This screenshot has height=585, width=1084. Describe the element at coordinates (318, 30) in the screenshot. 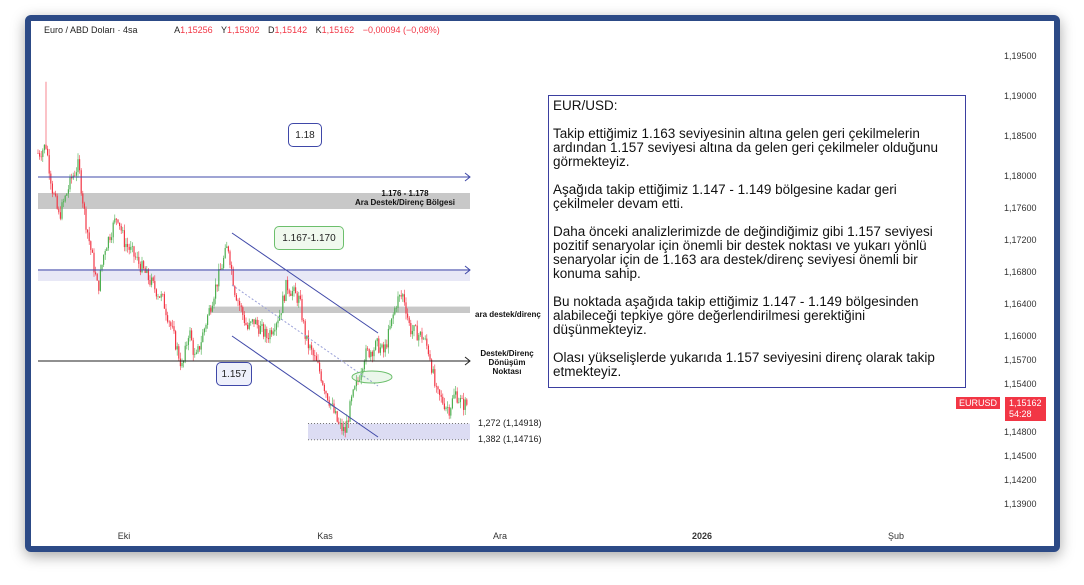

I see `close-label: K` at that location.